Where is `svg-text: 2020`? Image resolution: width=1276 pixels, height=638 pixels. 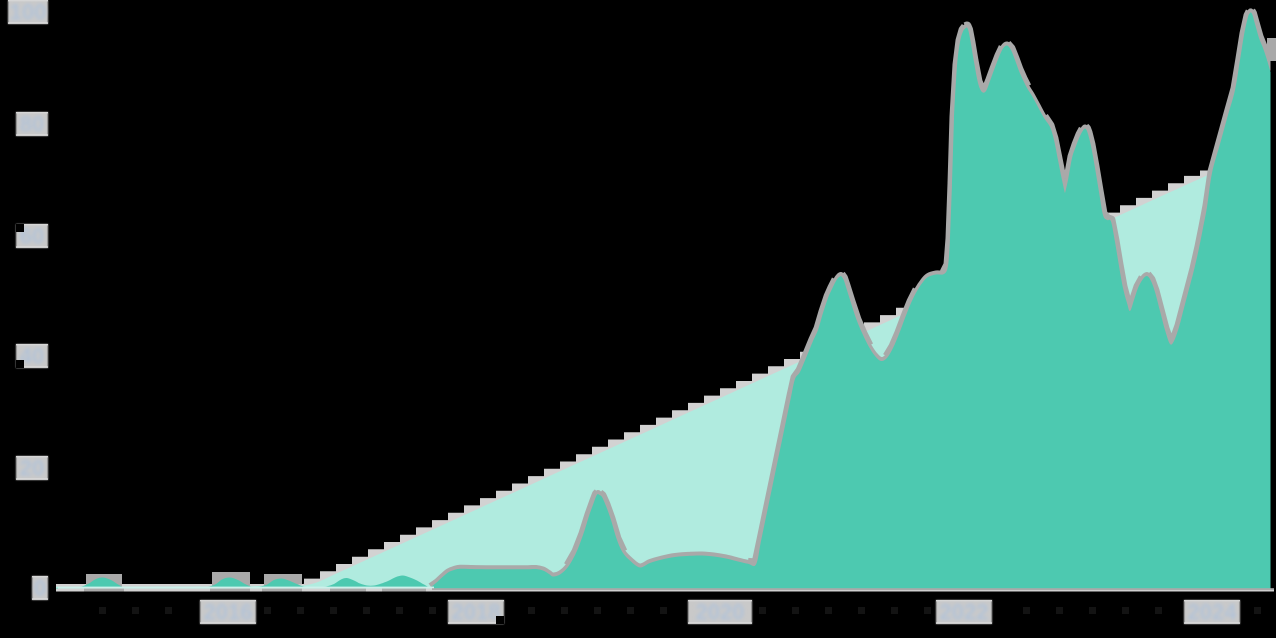 svg-text: 2020 is located at coordinates (720, 612).